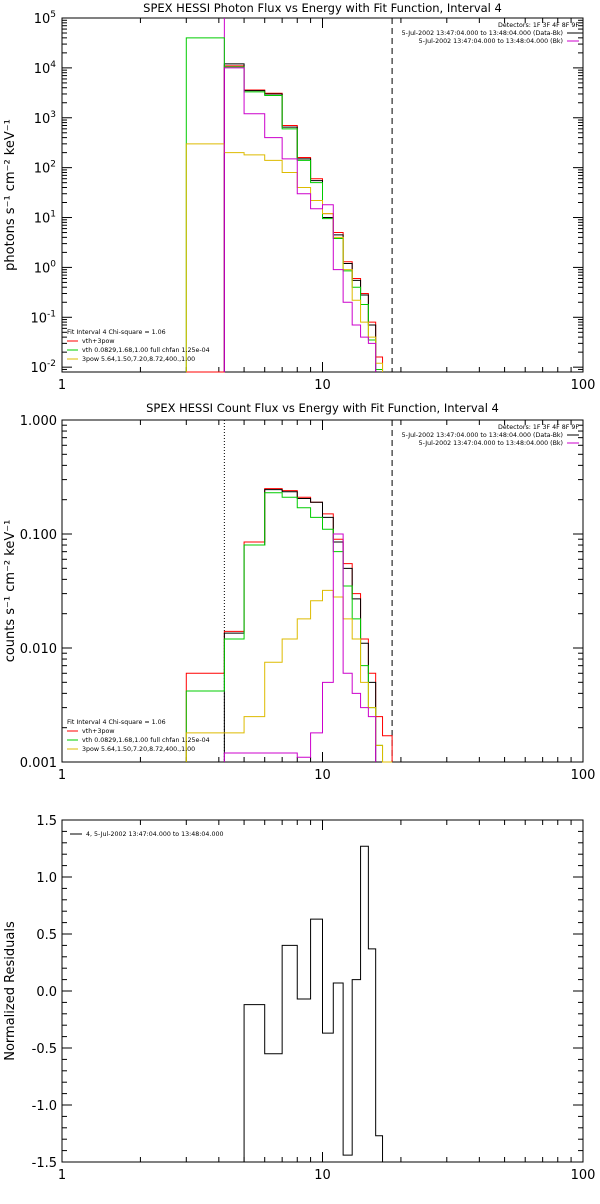  What do you see at coordinates (46, 821) in the screenshot?
I see `y-tick-label: 1.5` at bounding box center [46, 821].